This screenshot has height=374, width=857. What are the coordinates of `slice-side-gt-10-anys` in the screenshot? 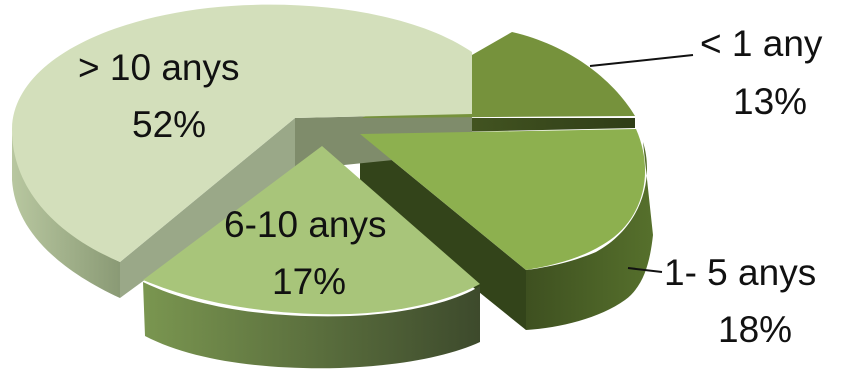 It's located at (66, 214).